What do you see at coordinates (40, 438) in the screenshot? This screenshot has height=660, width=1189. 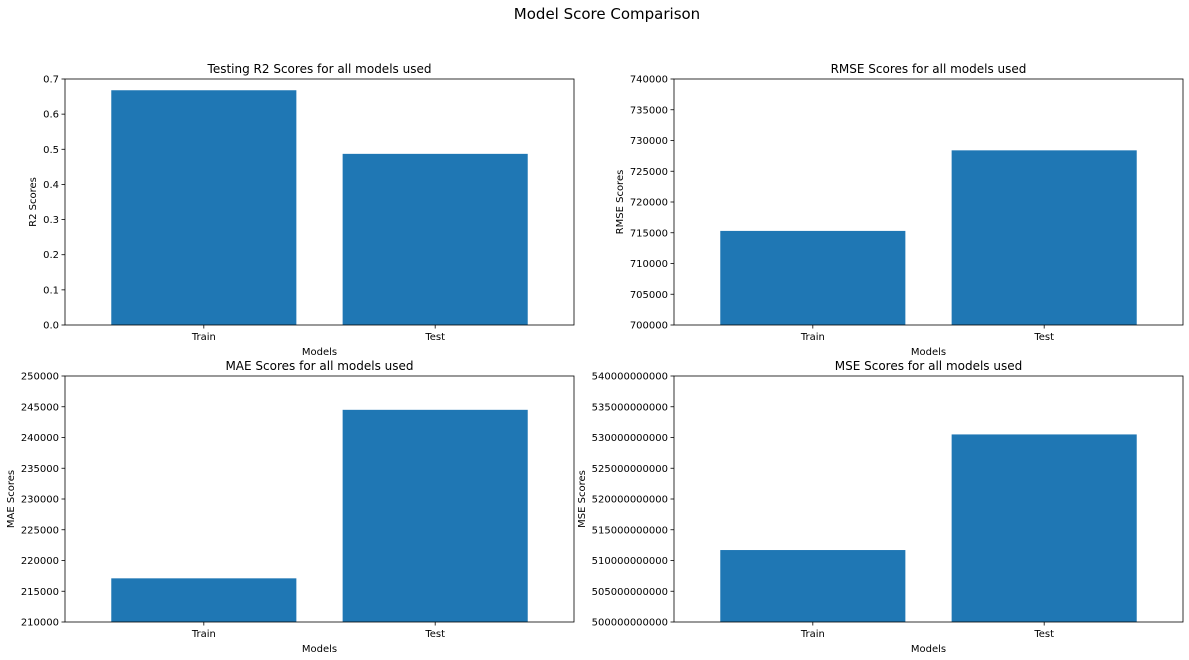 I see `y-tick-label: 240000` at bounding box center [40, 438].